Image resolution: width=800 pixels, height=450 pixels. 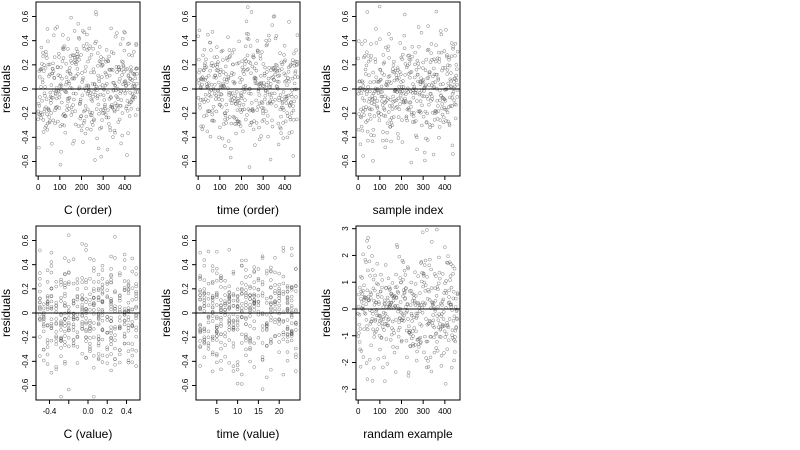 I want to click on y-tick-label: -0.4, so click(x=25, y=361).